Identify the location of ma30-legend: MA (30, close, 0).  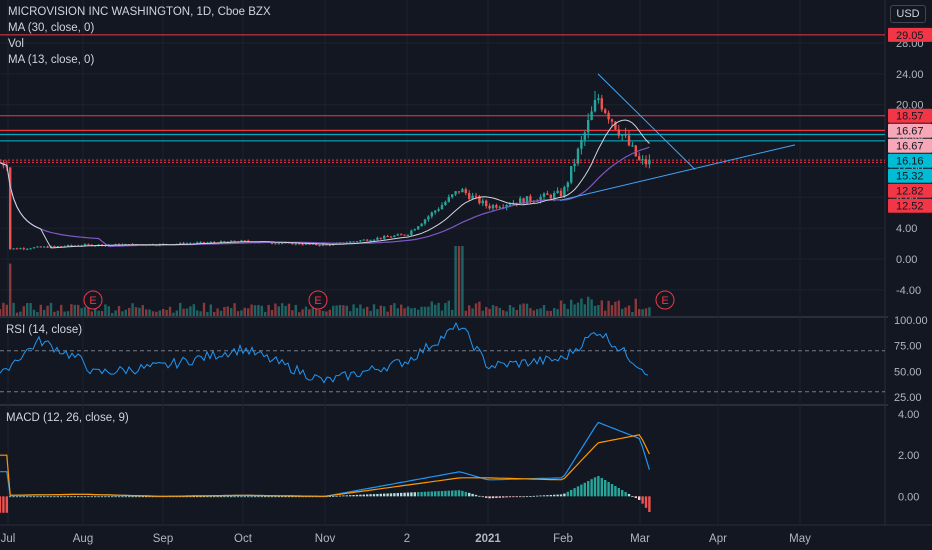
(51, 28).